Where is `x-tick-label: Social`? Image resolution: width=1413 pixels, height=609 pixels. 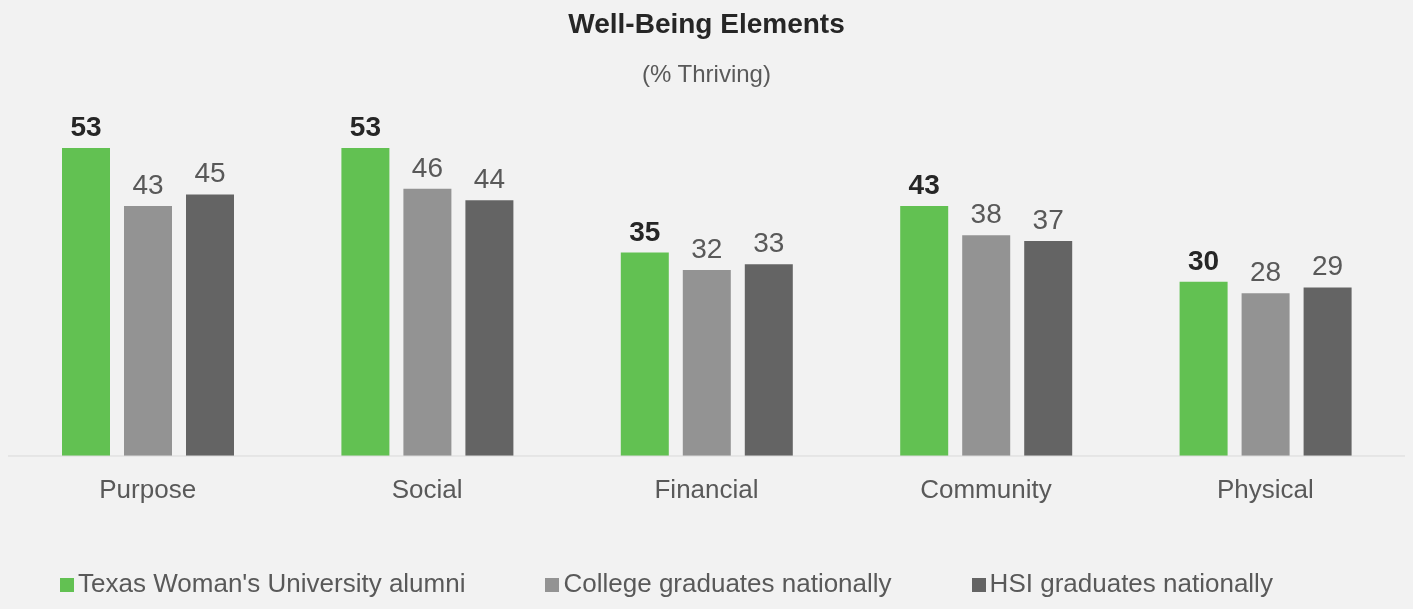 x-tick-label: Social is located at coordinates (427, 489).